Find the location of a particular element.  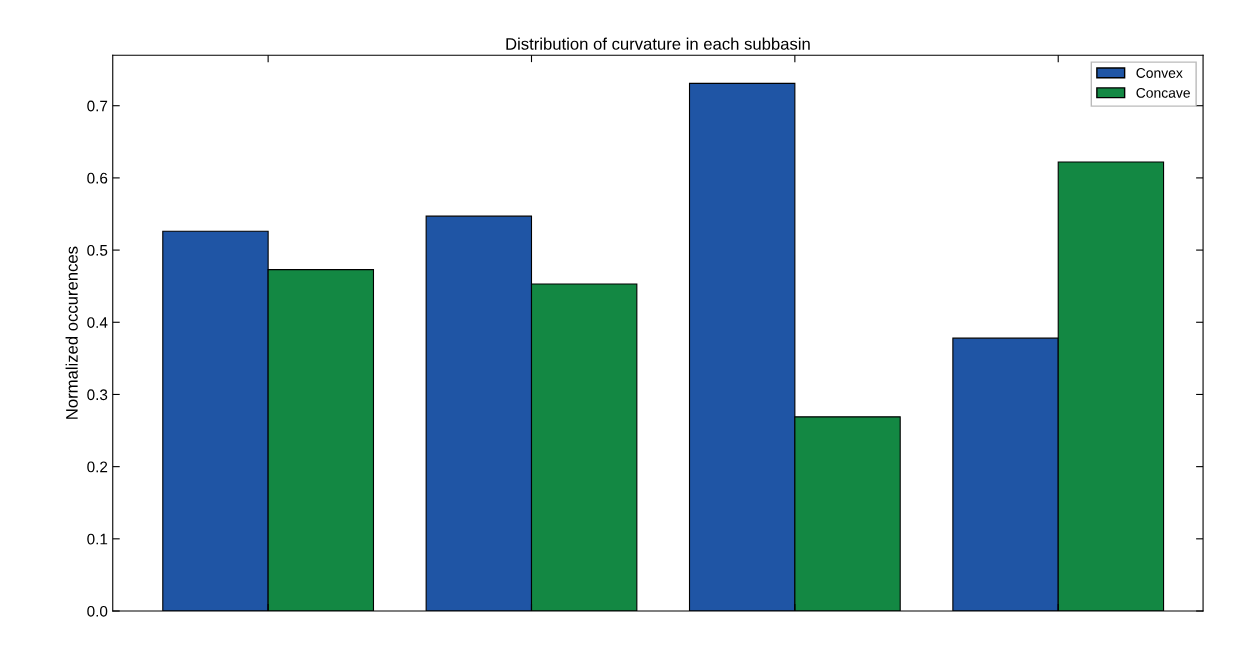

y-tick-label: 0.7 is located at coordinates (97, 106).